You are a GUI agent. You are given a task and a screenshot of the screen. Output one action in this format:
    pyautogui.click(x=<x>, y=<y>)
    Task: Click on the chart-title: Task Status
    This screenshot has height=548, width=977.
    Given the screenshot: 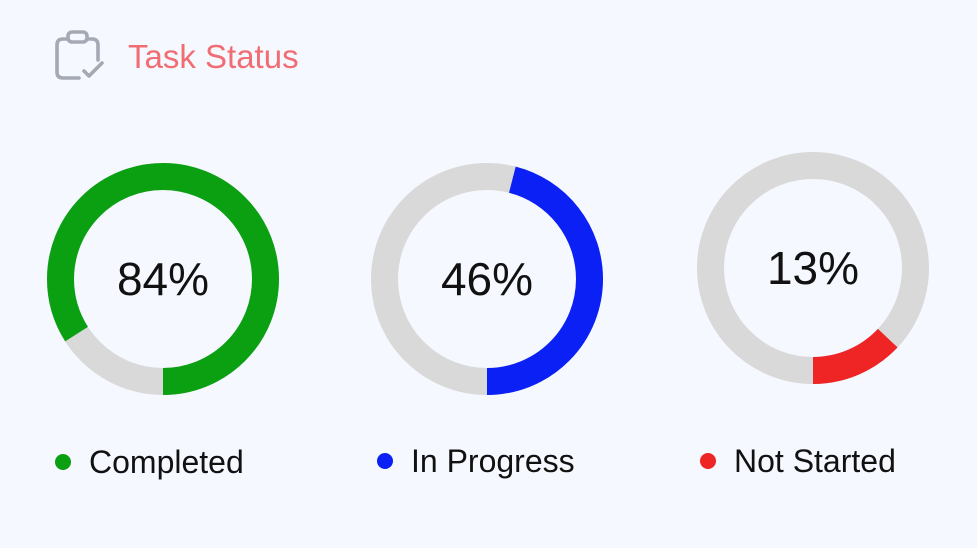 What is the action you would take?
    pyautogui.click(x=213, y=56)
    